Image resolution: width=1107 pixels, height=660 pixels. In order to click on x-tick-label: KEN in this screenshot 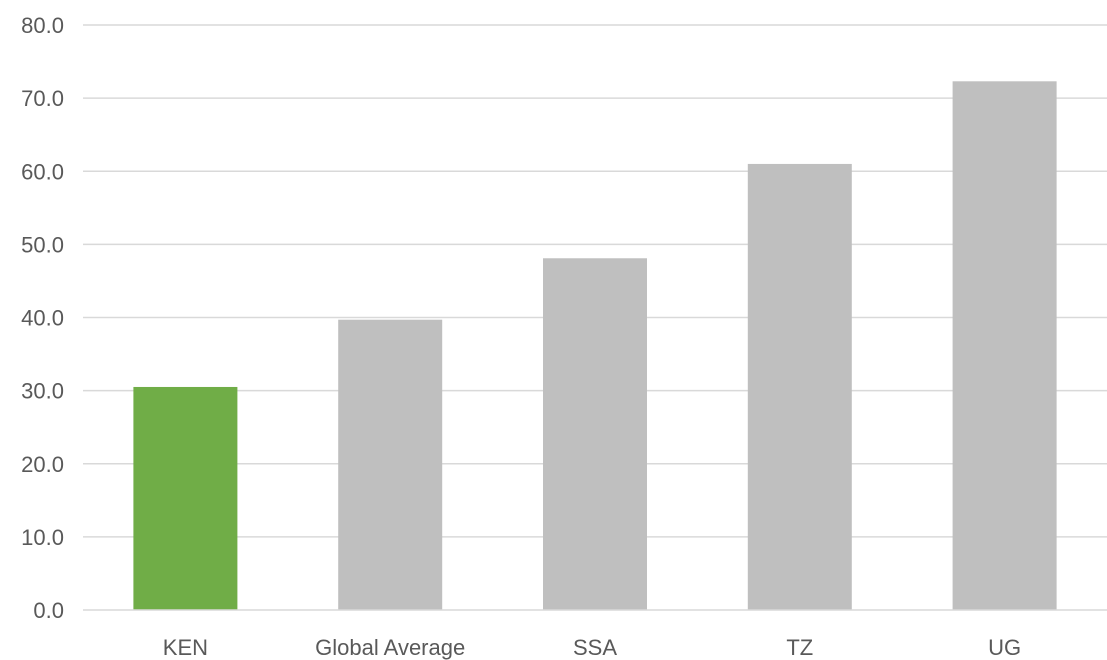, I will do `click(185, 647)`.